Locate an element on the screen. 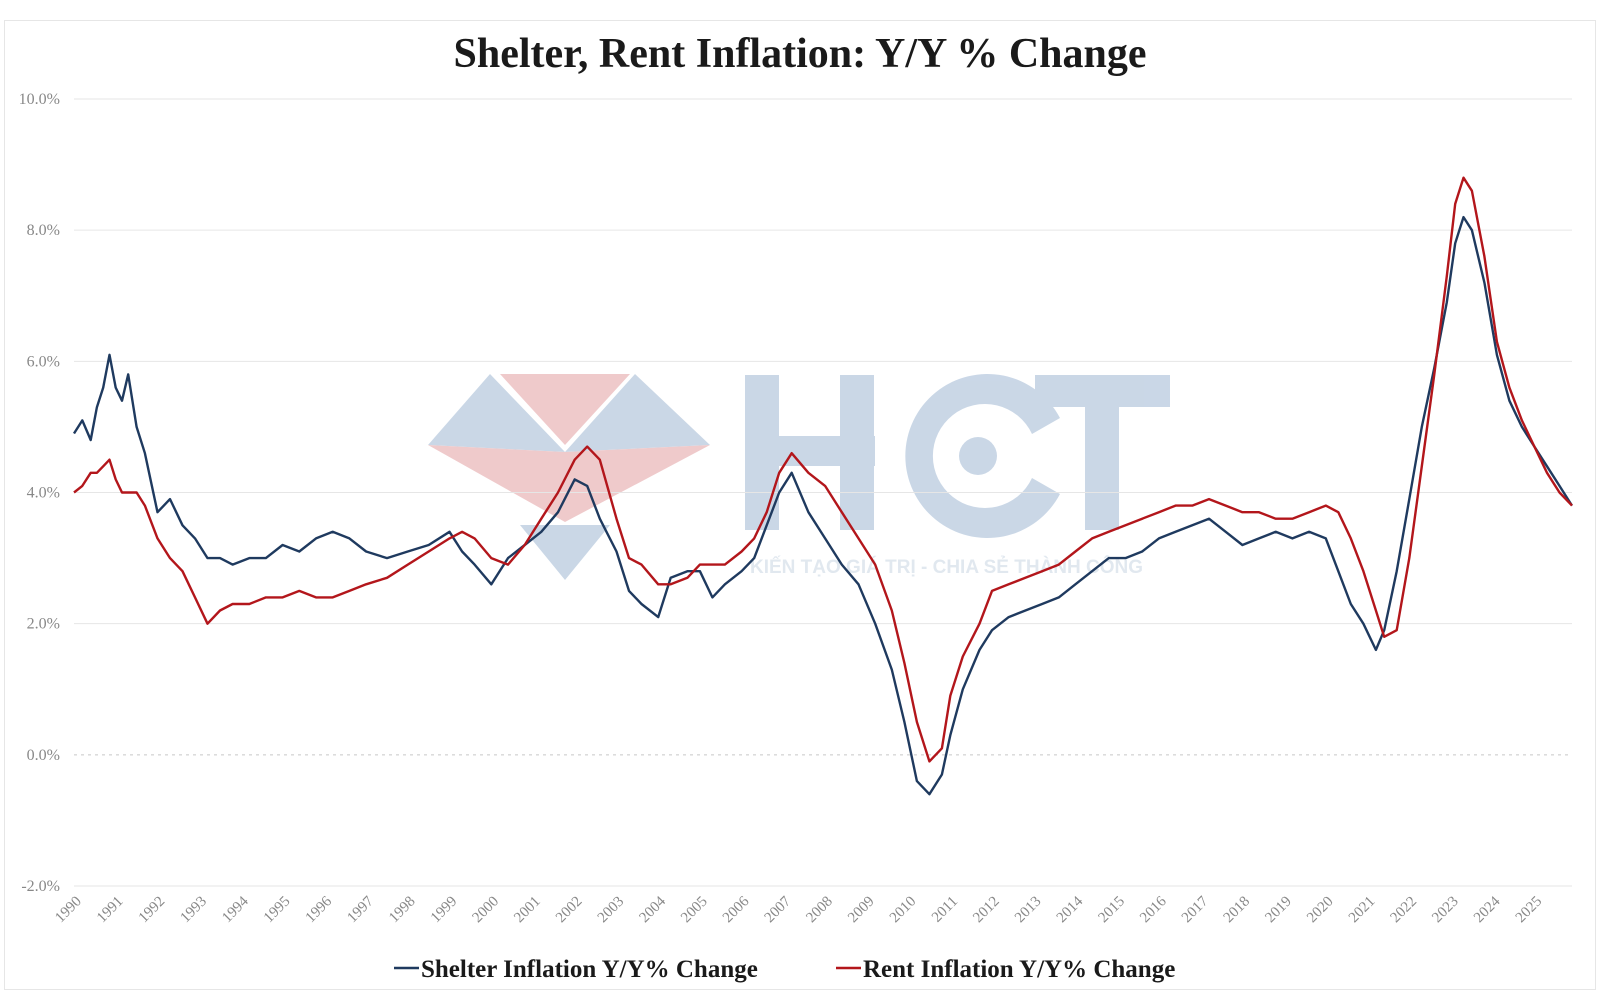 The width and height of the screenshot is (1600, 994). x-tick-label: 2024 is located at coordinates (1487, 909).